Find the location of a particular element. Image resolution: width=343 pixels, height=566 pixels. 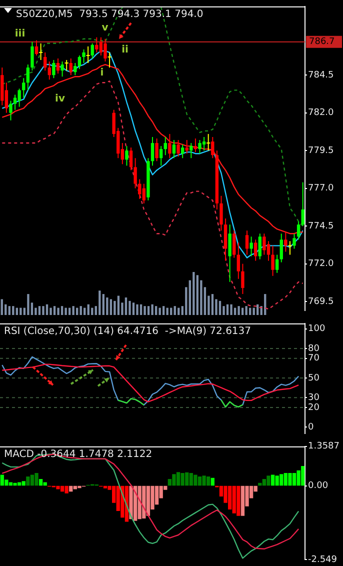

y-tick-label: 20 is located at coordinates (314, 407).